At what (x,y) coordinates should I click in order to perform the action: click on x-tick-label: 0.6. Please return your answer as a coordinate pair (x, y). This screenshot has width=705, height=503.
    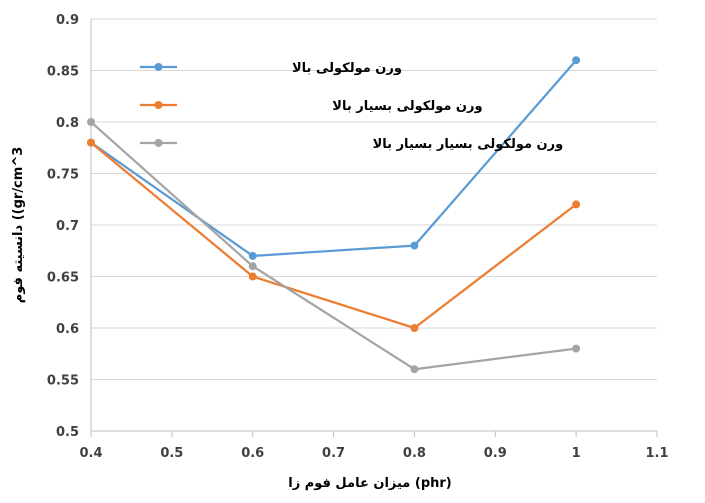
    Looking at the image, I should click on (252, 453).